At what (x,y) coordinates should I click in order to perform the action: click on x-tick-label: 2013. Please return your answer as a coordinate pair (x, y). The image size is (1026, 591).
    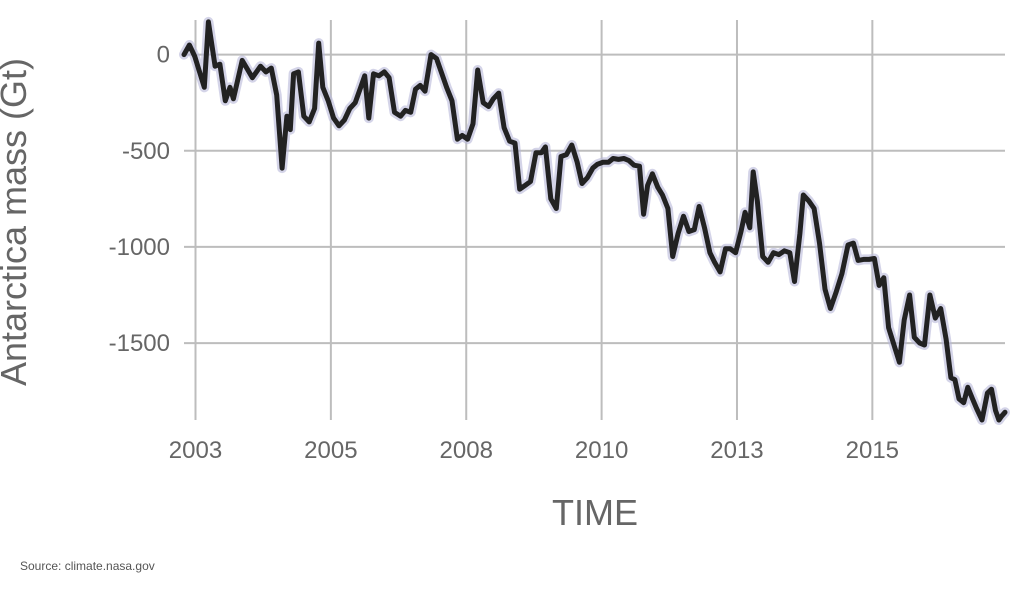
    Looking at the image, I should click on (736, 450).